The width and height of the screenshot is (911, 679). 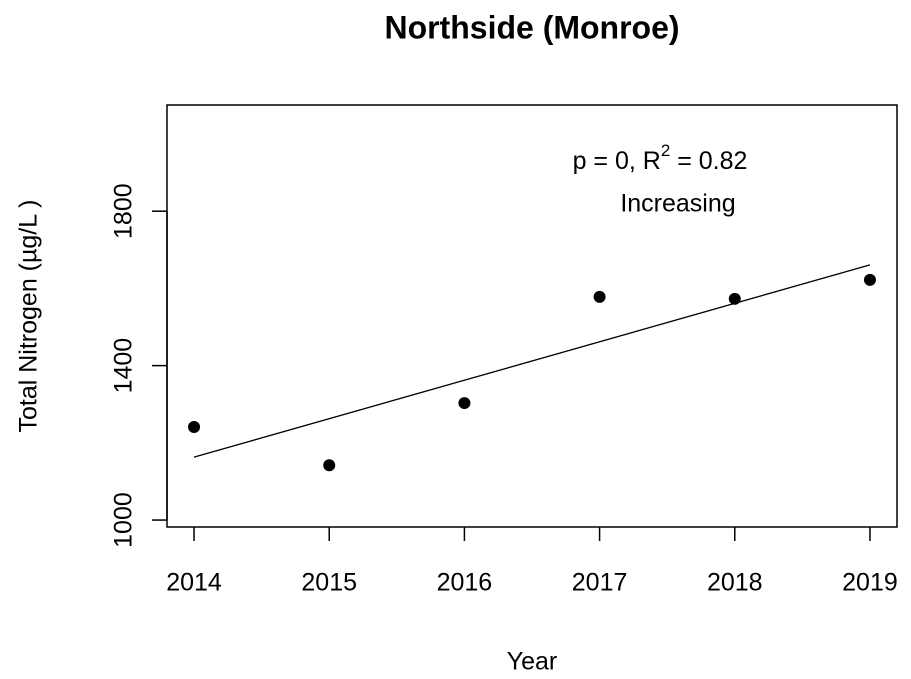 I want to click on chart-title: Northside (Monroe), so click(x=531, y=27).